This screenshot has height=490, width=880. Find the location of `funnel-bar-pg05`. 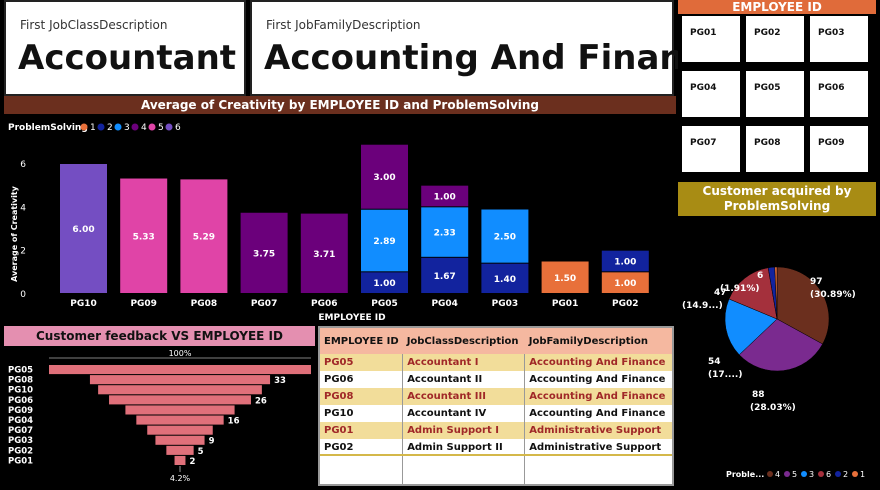

funnel-bar-pg05 is located at coordinates (180, 370).